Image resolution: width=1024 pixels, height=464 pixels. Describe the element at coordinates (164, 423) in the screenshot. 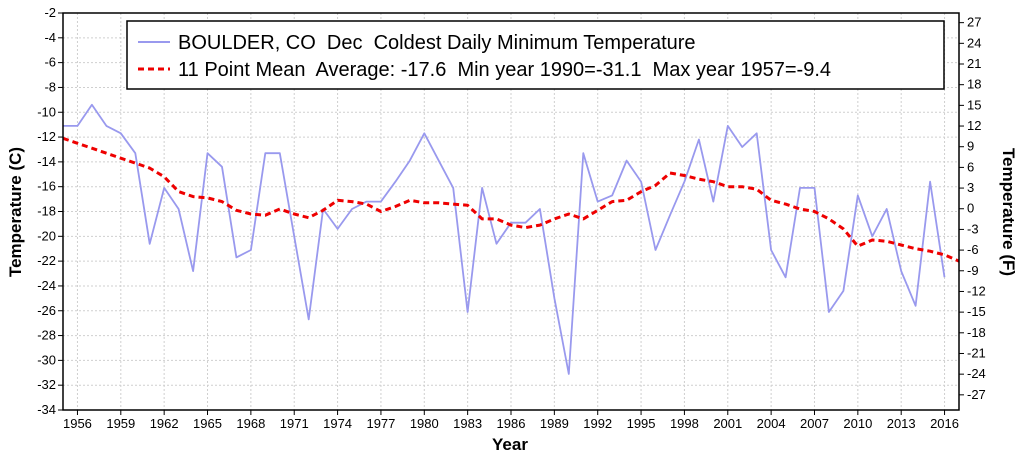

I see `x-tick-label: 1962` at that location.